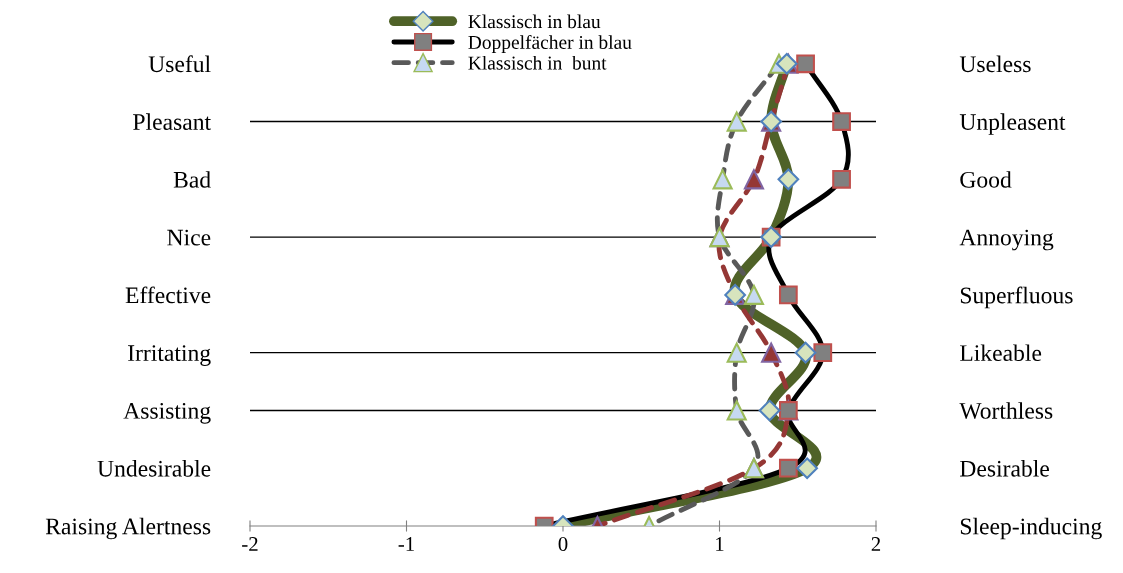 This screenshot has height=573, width=1123. I want to click on y2-tick-label: Annoying, so click(1006, 240).